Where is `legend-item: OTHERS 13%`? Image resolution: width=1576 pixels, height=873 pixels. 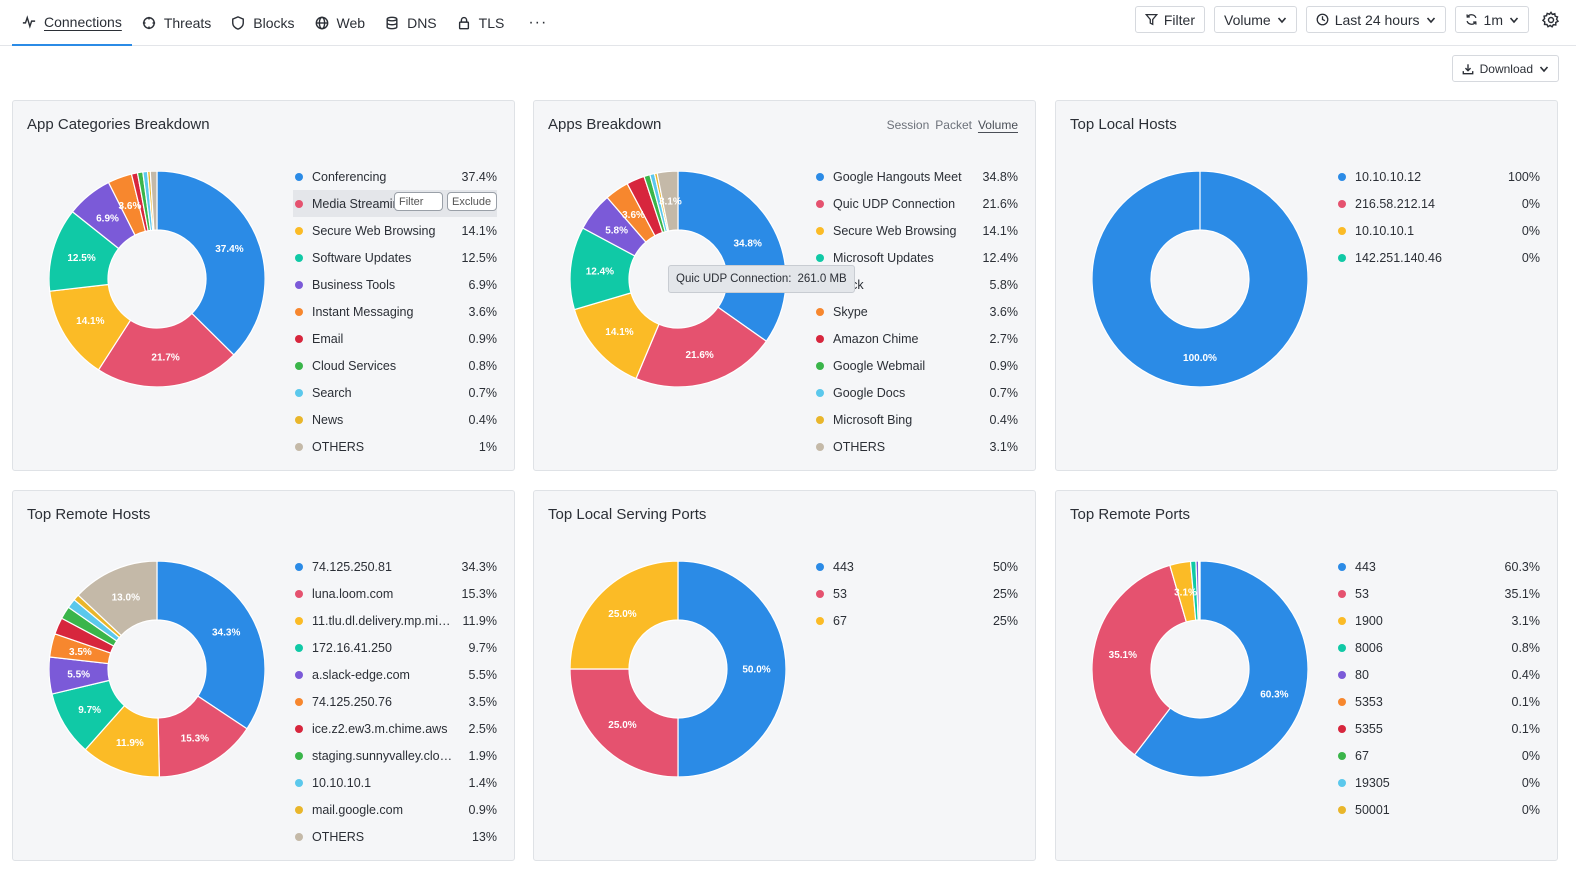 legend-item: OTHERS 13% is located at coordinates (395, 836).